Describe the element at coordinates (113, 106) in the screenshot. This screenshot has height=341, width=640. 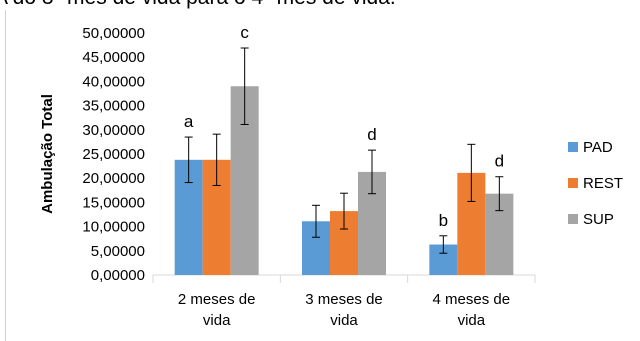
I see `y-tick-label: 35,00000` at that location.